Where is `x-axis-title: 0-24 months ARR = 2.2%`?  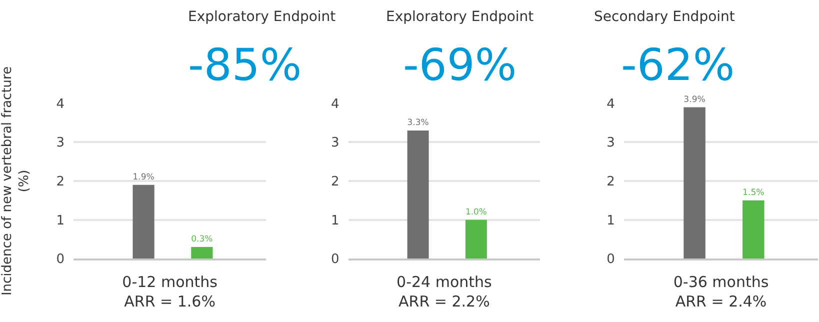 x-axis-title: 0-24 months ARR = 2.2% is located at coordinates (444, 291).